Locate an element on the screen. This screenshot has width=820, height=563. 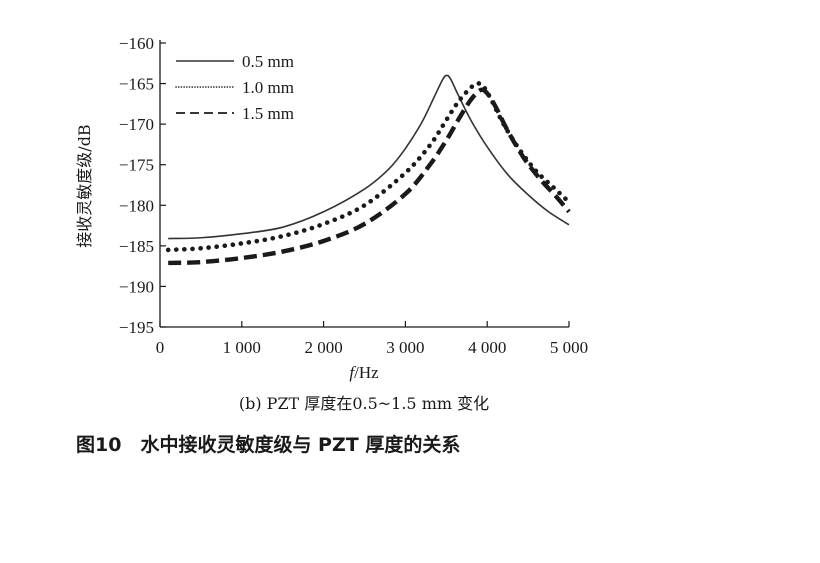
y-tick-label: −195 is located at coordinates (136, 327).